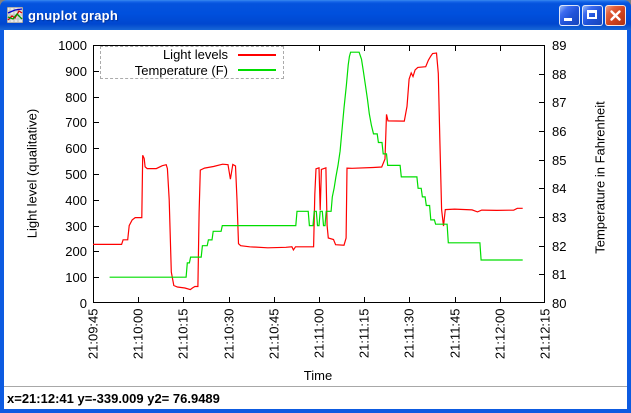 The width and height of the screenshot is (631, 413). What do you see at coordinates (559, 217) in the screenshot?
I see `y-right-tick-label: 83` at bounding box center [559, 217].